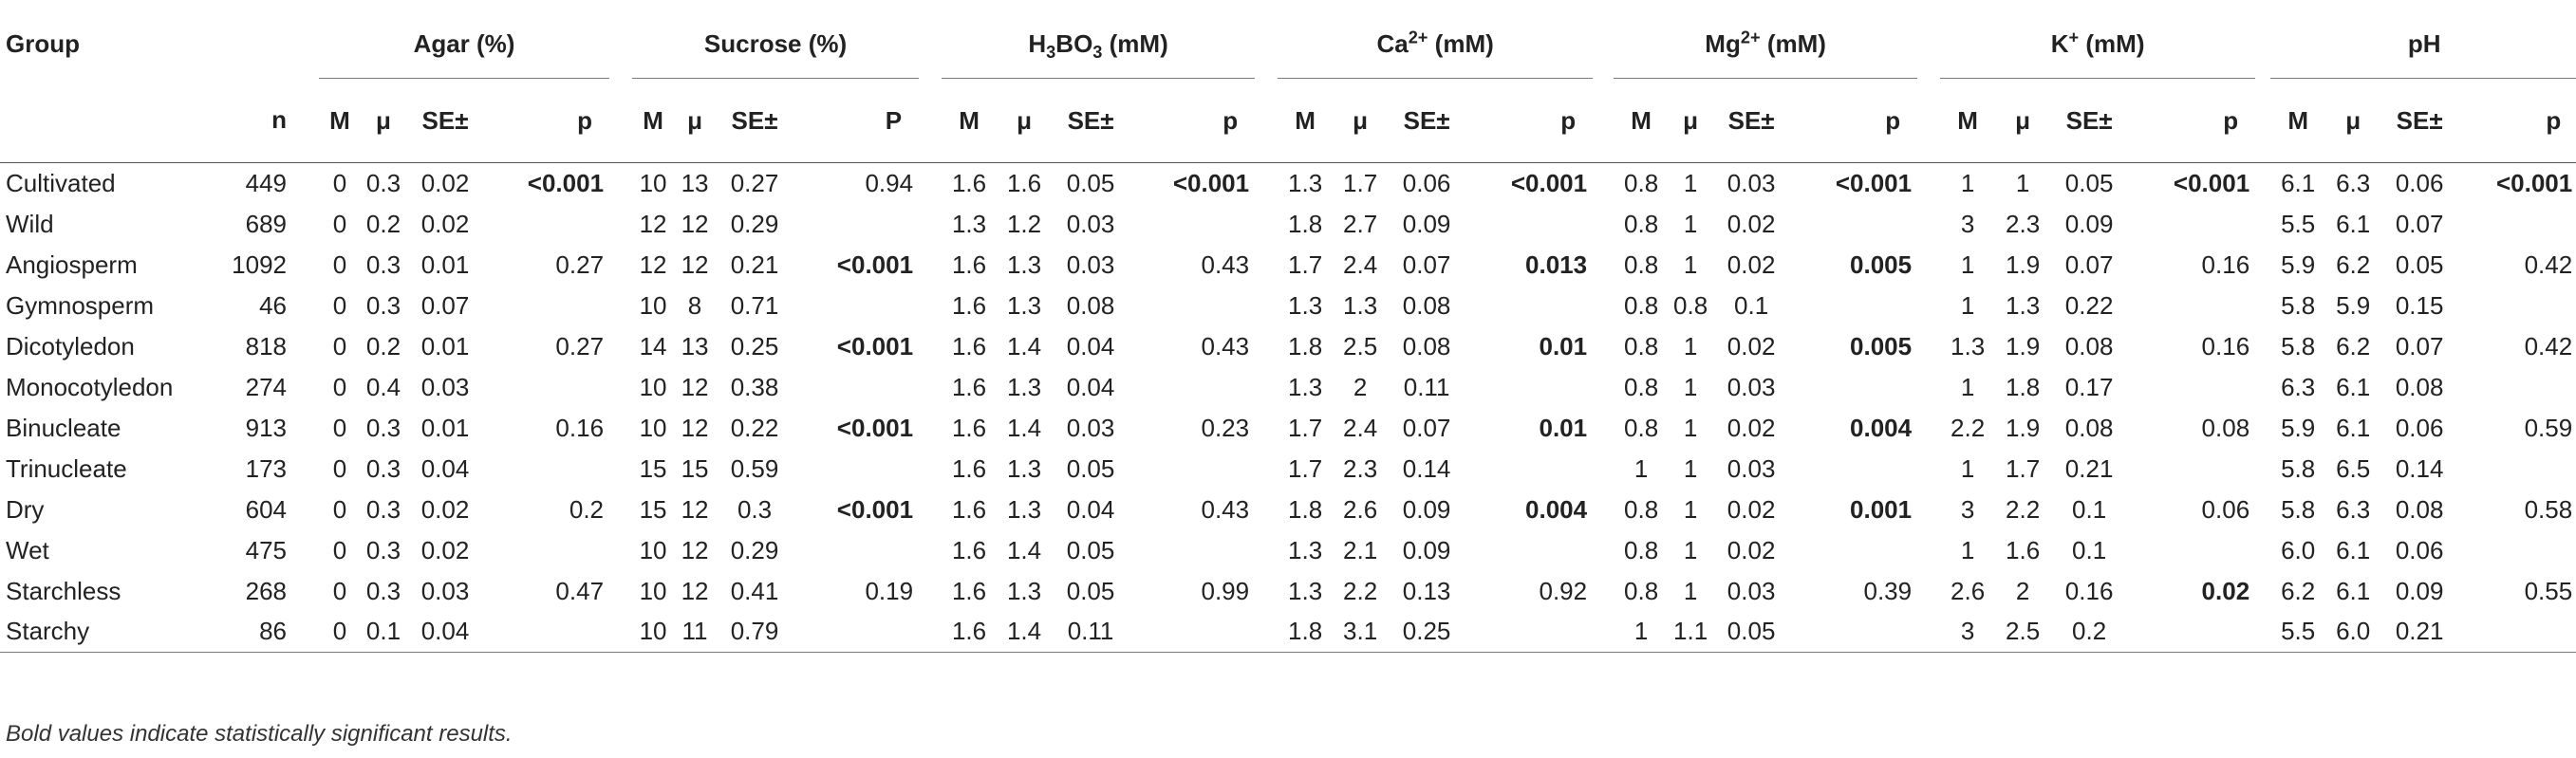 This screenshot has width=2576, height=758. I want to click on p-value-cell: 0.94, so click(890, 183).